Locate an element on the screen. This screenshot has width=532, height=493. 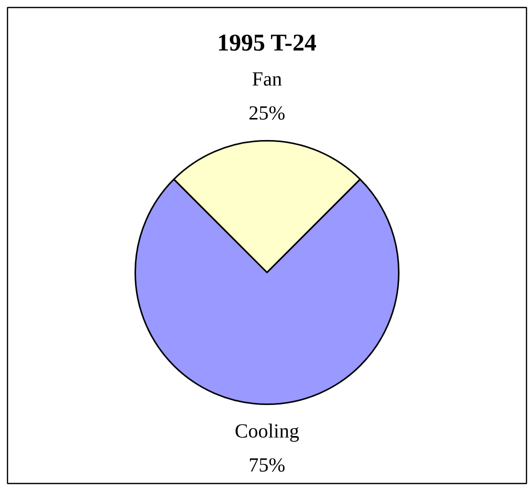
data-label: 75% is located at coordinates (267, 465).